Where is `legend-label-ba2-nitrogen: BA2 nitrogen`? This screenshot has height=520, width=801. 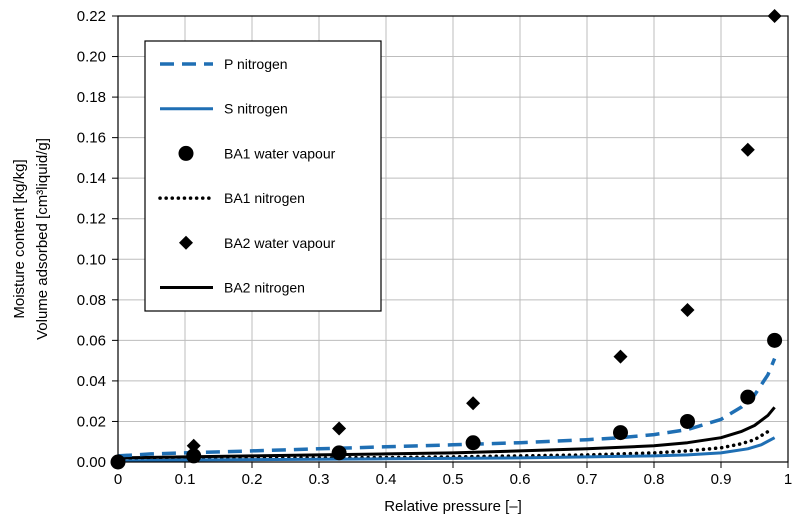
legend-label-ba2-nitrogen: BA2 nitrogen is located at coordinates (264, 288).